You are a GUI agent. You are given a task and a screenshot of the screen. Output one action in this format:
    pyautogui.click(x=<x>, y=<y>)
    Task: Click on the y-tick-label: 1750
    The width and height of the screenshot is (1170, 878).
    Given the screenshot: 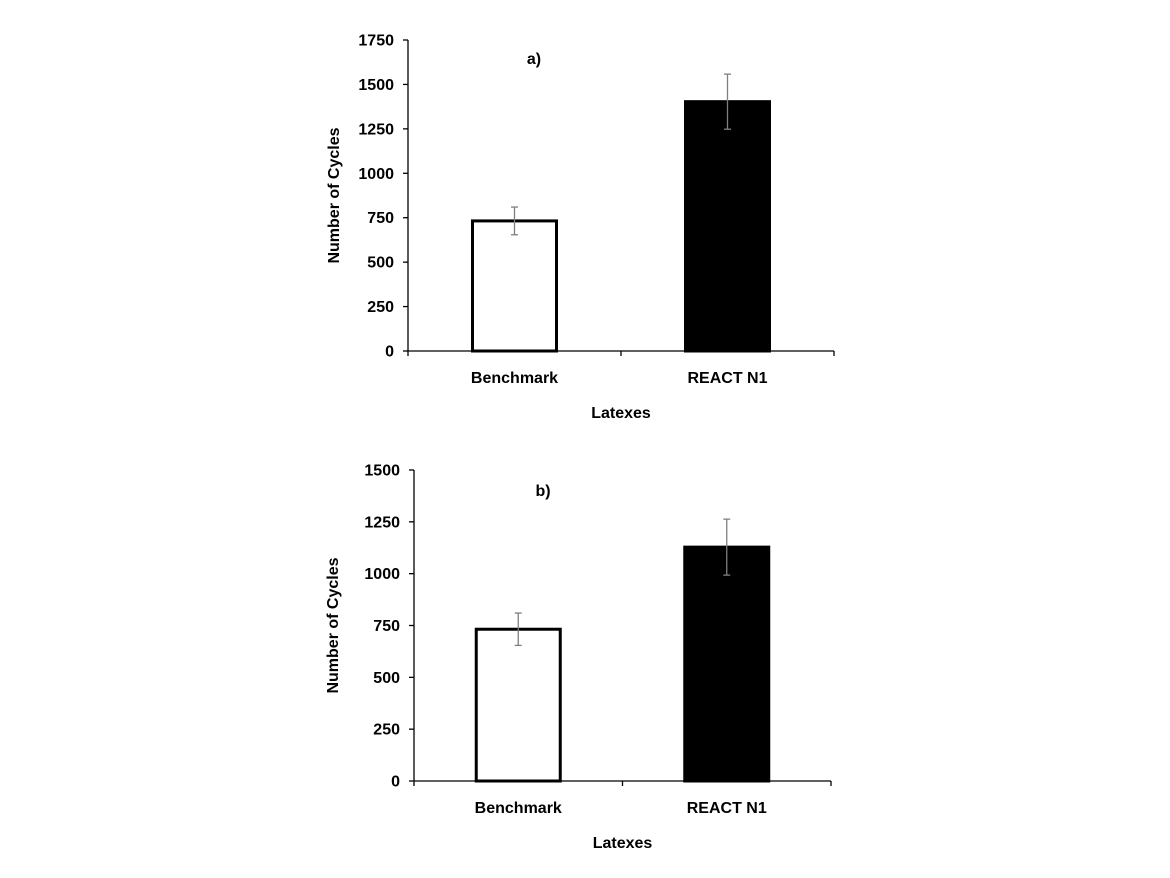 What is the action you would take?
    pyautogui.click(x=376, y=41)
    